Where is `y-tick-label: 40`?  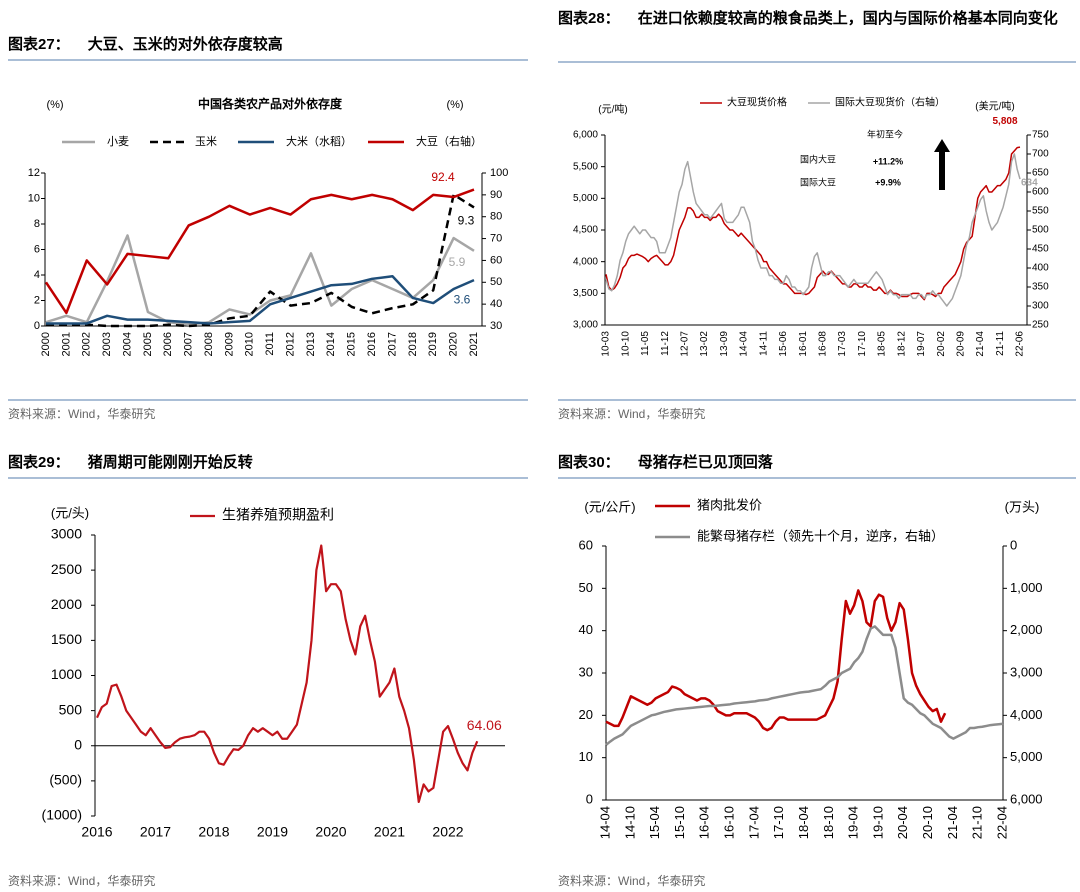
y-tick-label: 40 is located at coordinates (586, 629).